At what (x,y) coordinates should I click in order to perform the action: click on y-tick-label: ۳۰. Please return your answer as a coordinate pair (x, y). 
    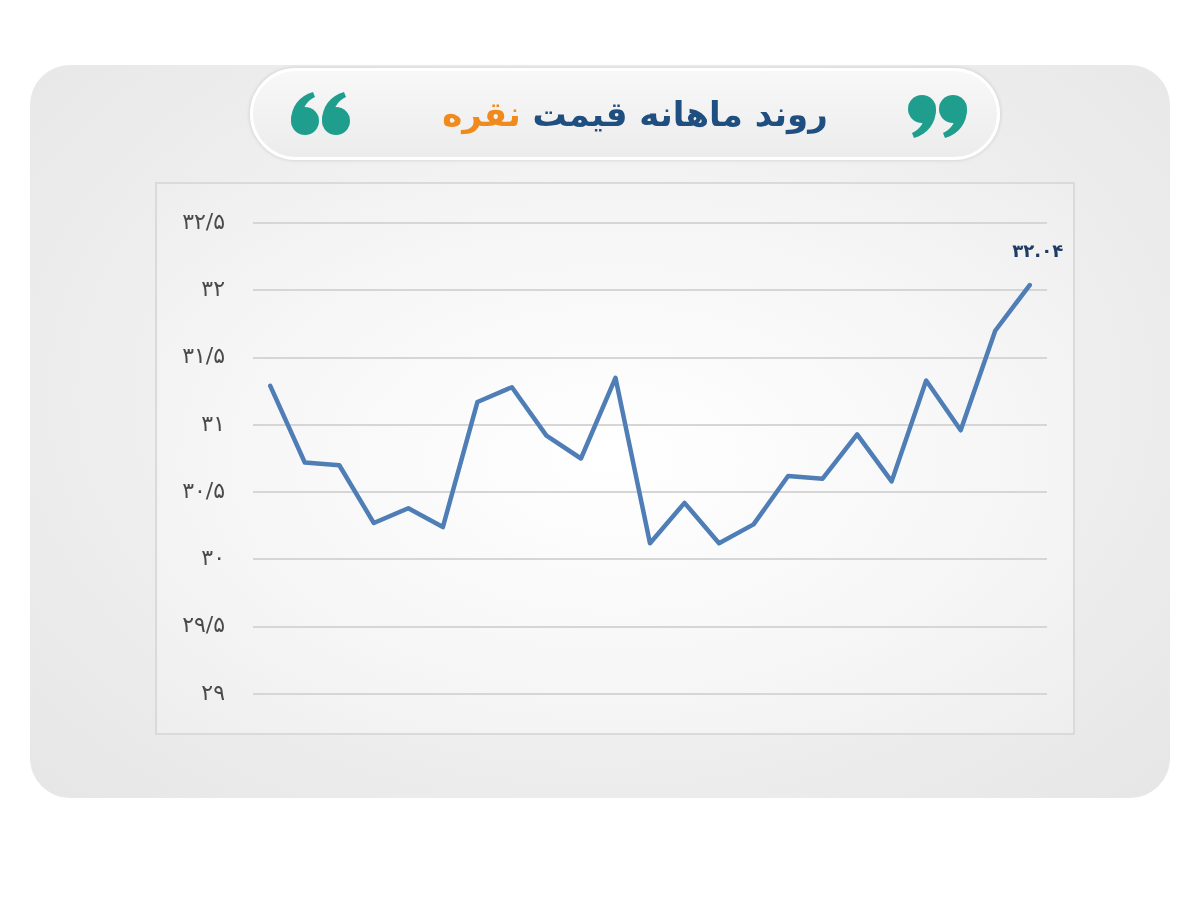
    Looking at the image, I should click on (213, 558).